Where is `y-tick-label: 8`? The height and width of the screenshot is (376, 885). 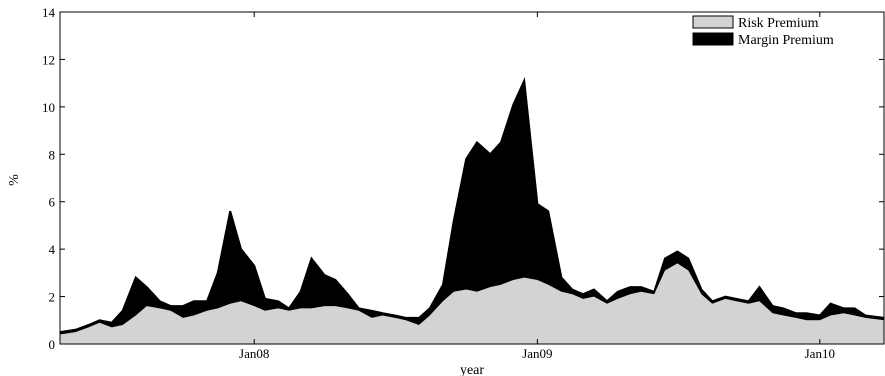
y-tick-label: 8 is located at coordinates (52, 154).